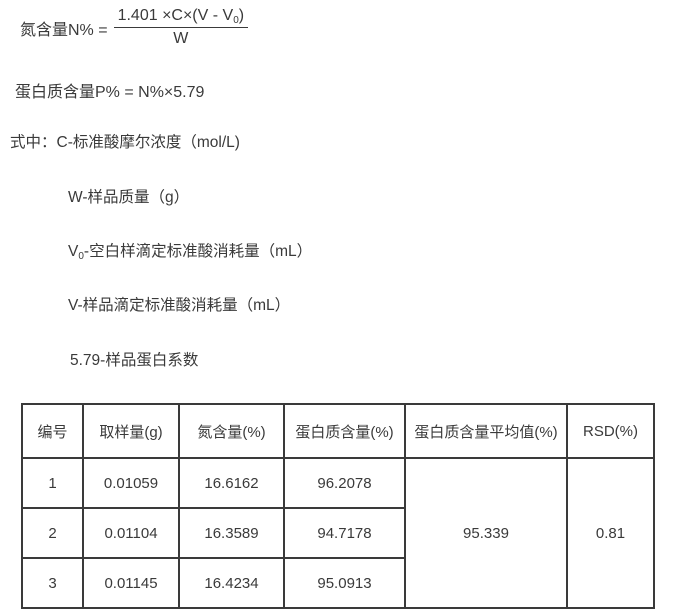  Describe the element at coordinates (486, 431) in the screenshot. I see `header-protein-average: 蛋白质含量平均值(%)` at that location.